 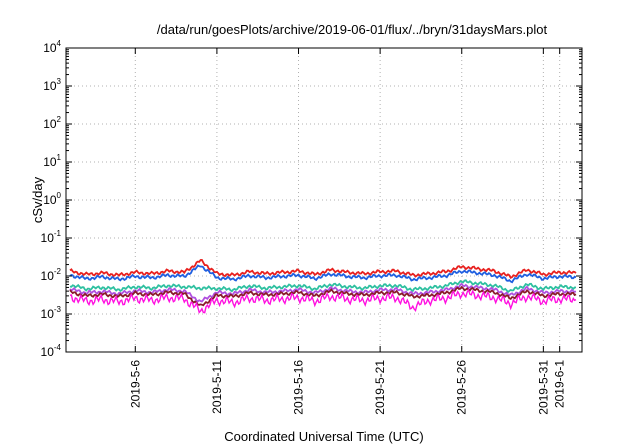 What do you see at coordinates (543, 387) in the screenshot?
I see `x-tick-label: 2019-5-31` at bounding box center [543, 387].